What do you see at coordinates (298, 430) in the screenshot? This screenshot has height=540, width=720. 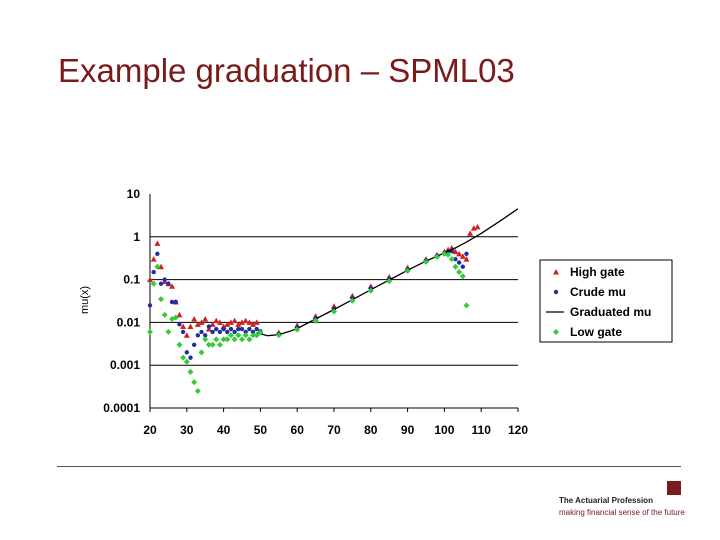 I see `x-tick-label: 60` at bounding box center [298, 430].